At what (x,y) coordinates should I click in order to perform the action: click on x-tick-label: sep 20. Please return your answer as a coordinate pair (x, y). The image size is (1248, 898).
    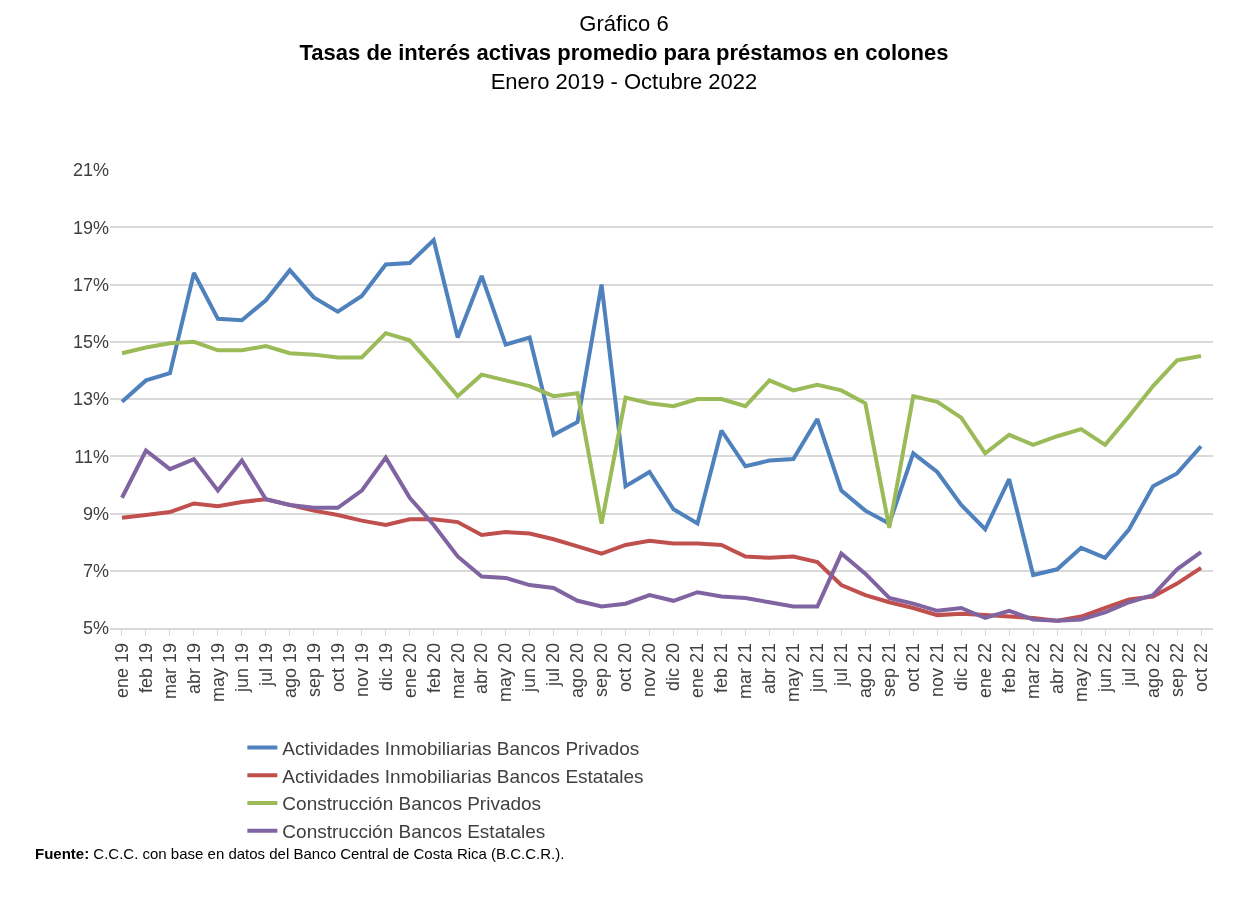
    Looking at the image, I should click on (601, 669).